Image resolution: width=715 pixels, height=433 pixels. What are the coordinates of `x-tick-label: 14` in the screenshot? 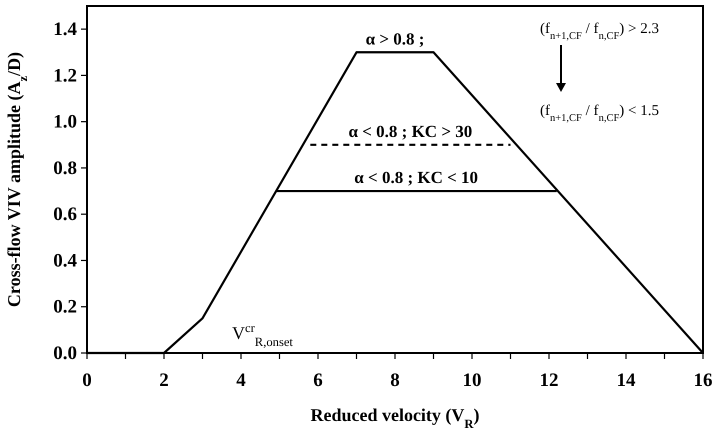 It's located at (626, 380).